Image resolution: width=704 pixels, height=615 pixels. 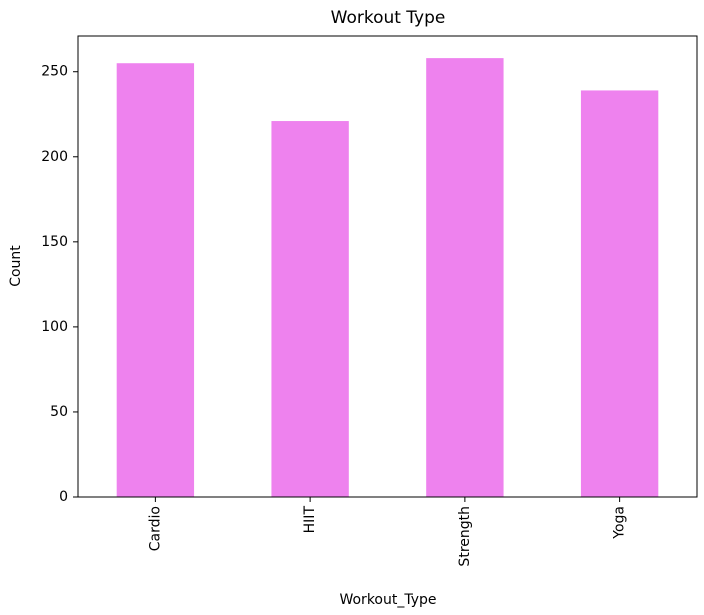 I want to click on x-tick-label: Cardio, so click(x=155, y=528).